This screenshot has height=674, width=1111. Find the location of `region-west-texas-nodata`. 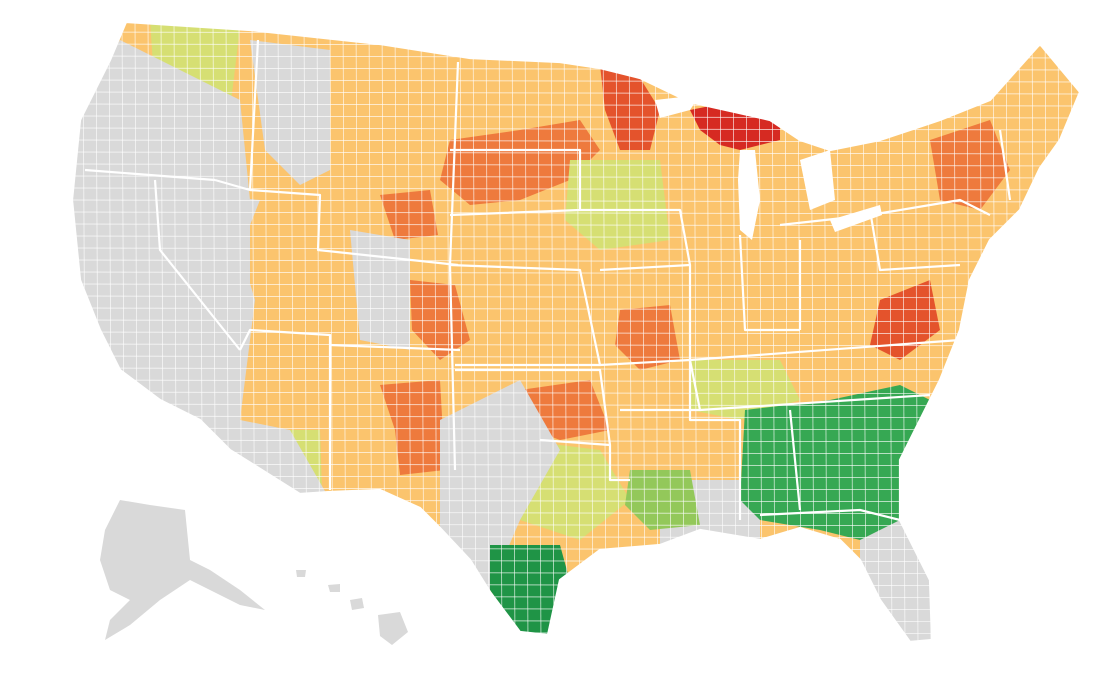

region-west-texas-nodata is located at coordinates (500, 485).